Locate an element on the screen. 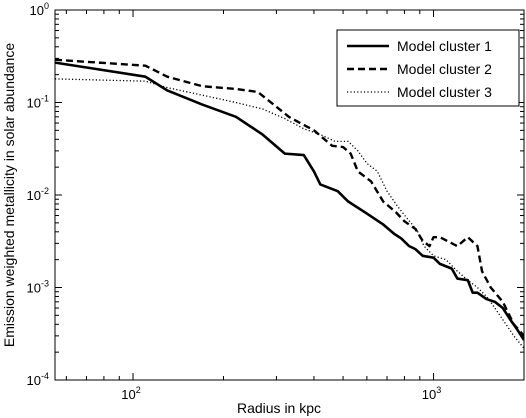 The height and width of the screenshot is (418, 526). x-axis-label: Radius in kpc is located at coordinates (279, 408).